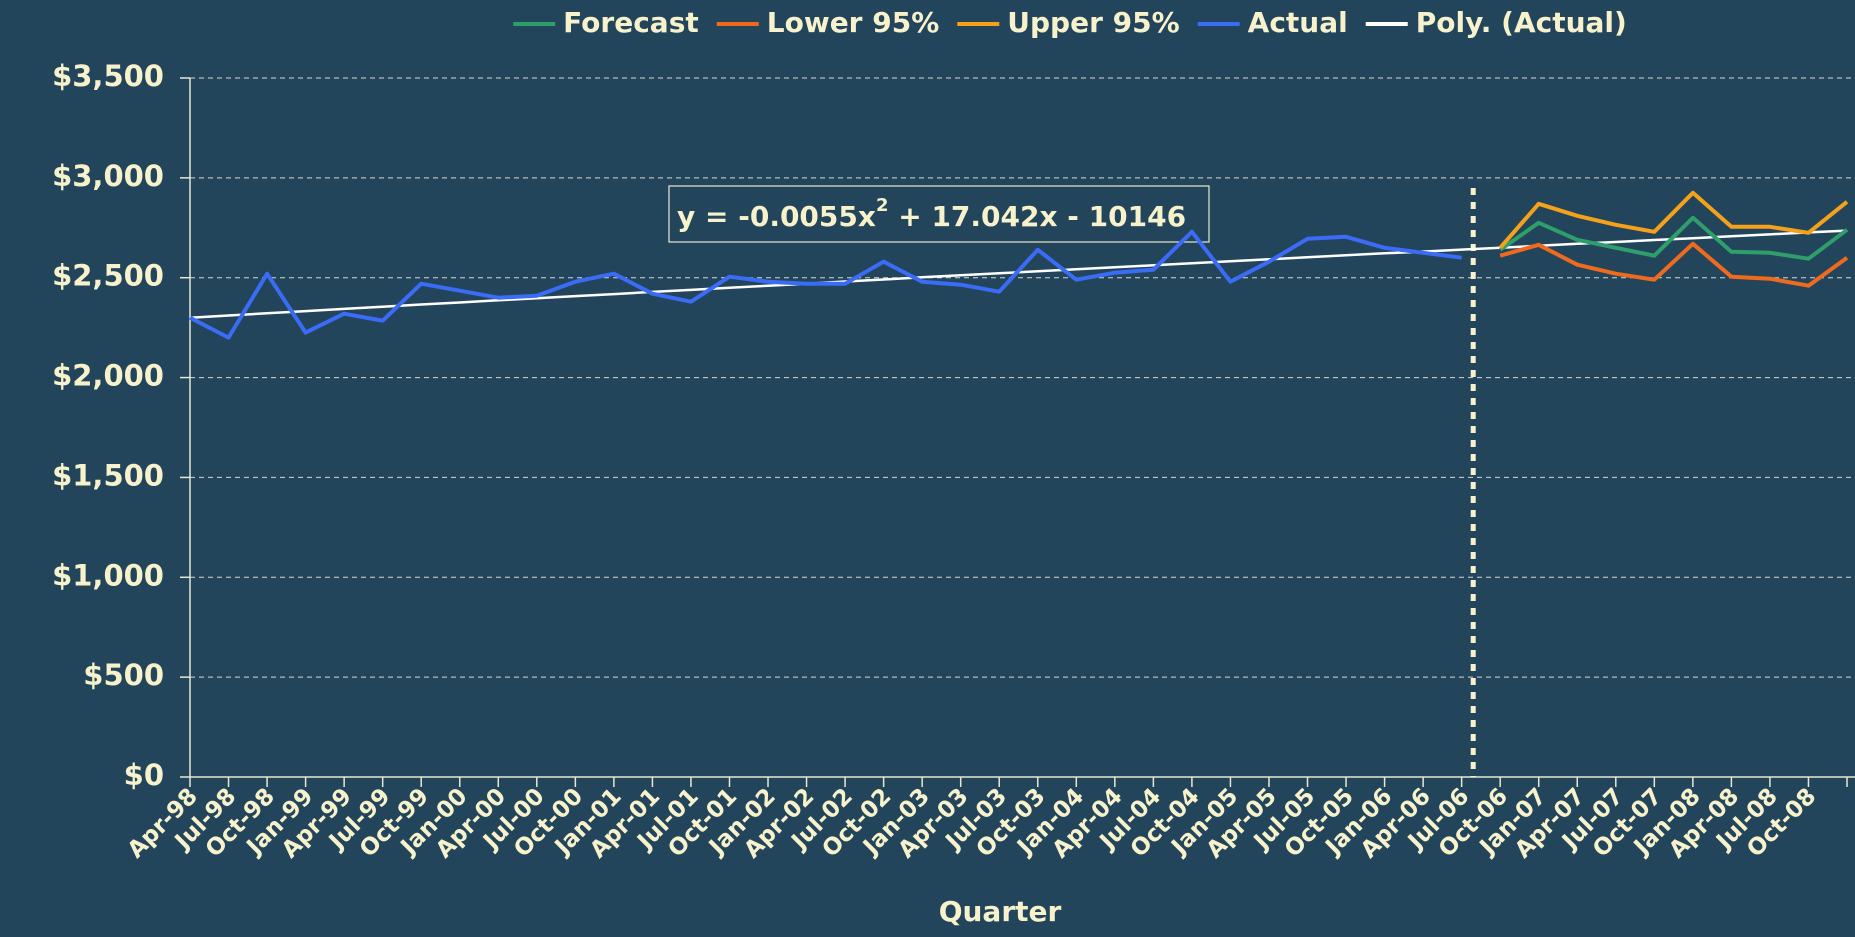 Image resolution: width=1855 pixels, height=937 pixels. Describe the element at coordinates (776, 216) in the screenshot. I see `equation-part: y = -0.0055x` at that location.